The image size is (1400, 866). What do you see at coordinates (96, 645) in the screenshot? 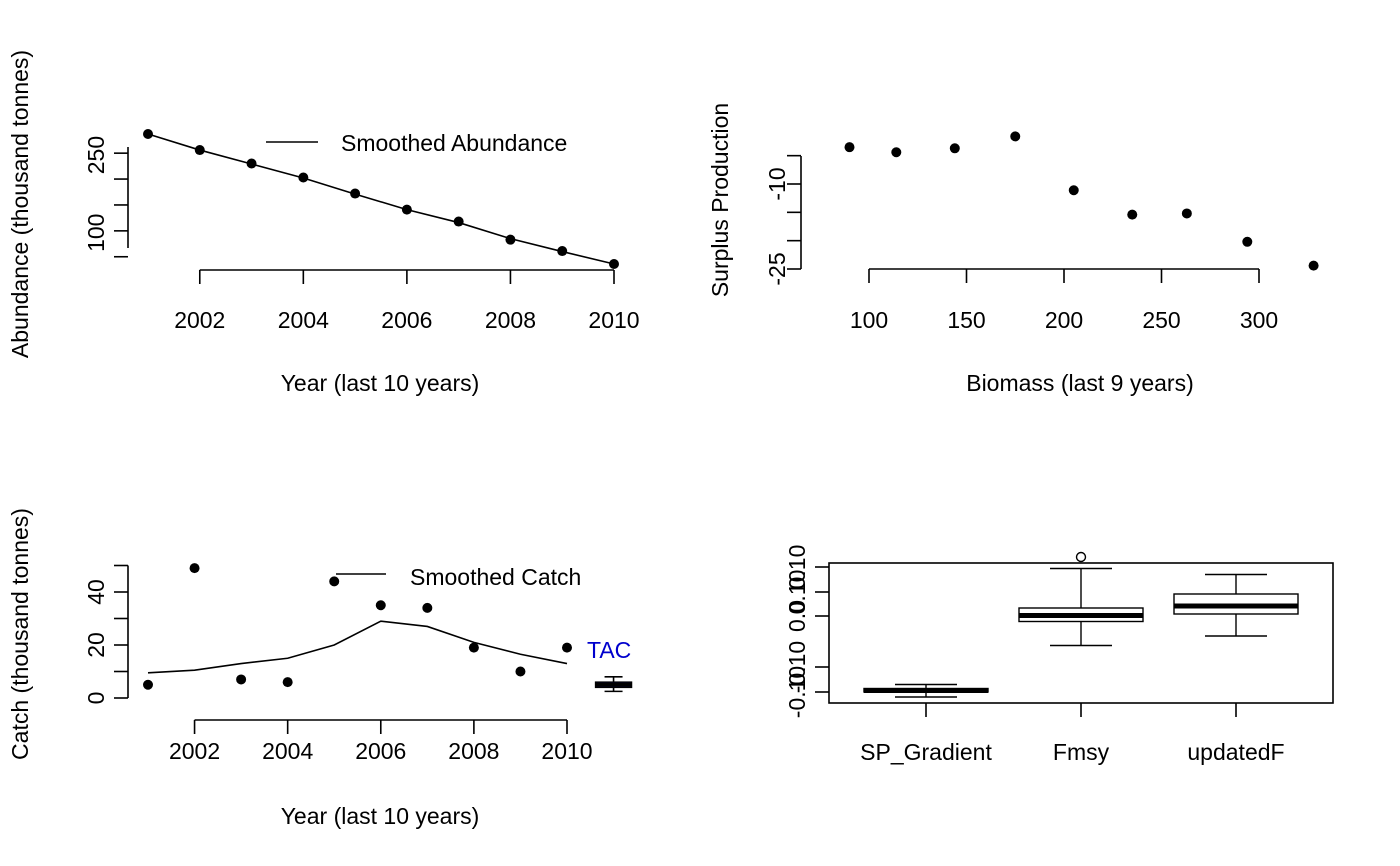
I see `y-tick-label: 20` at bounding box center [96, 645].